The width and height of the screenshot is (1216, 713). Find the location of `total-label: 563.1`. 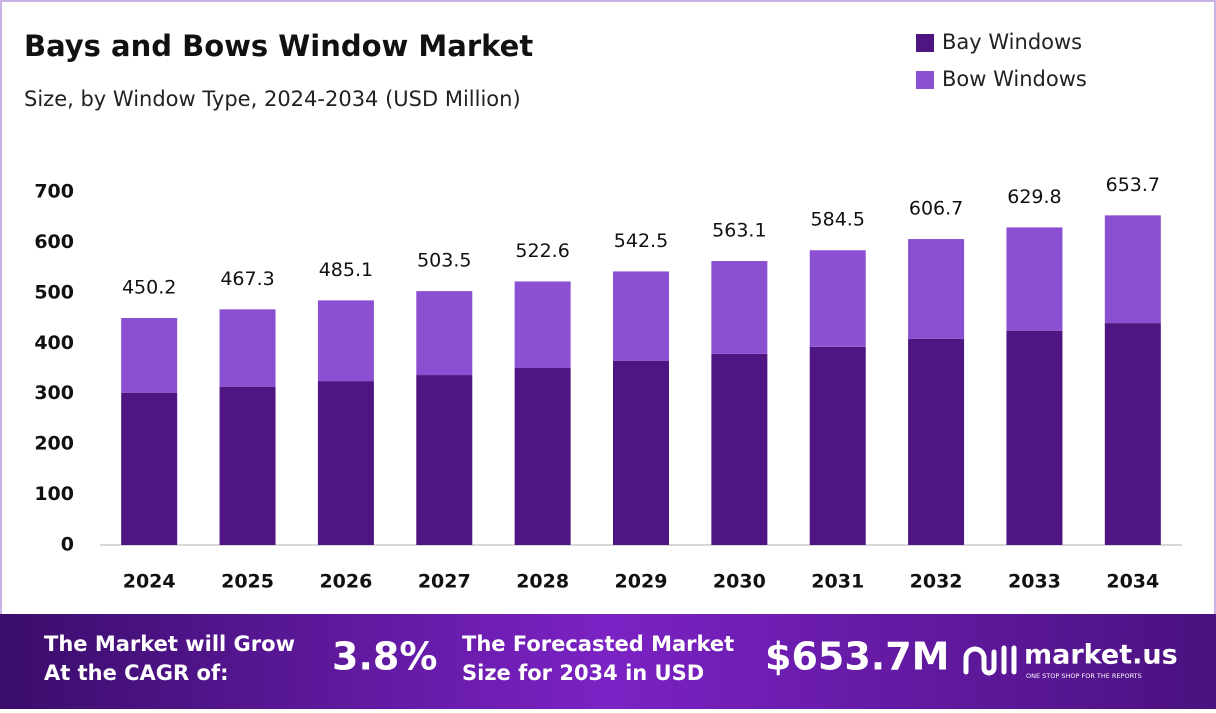

total-label: 563.1 is located at coordinates (739, 231).